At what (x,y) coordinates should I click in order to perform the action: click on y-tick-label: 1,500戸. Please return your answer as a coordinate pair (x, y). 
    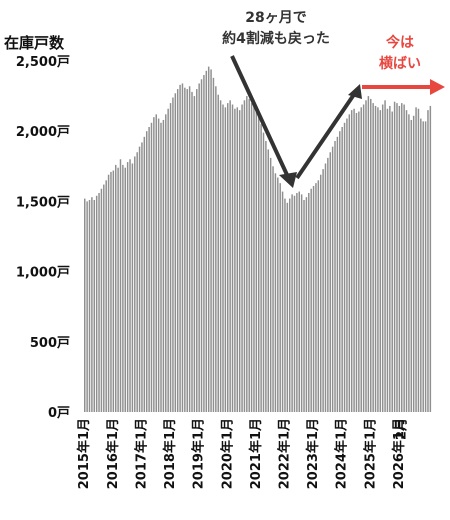
    Looking at the image, I should click on (43, 202).